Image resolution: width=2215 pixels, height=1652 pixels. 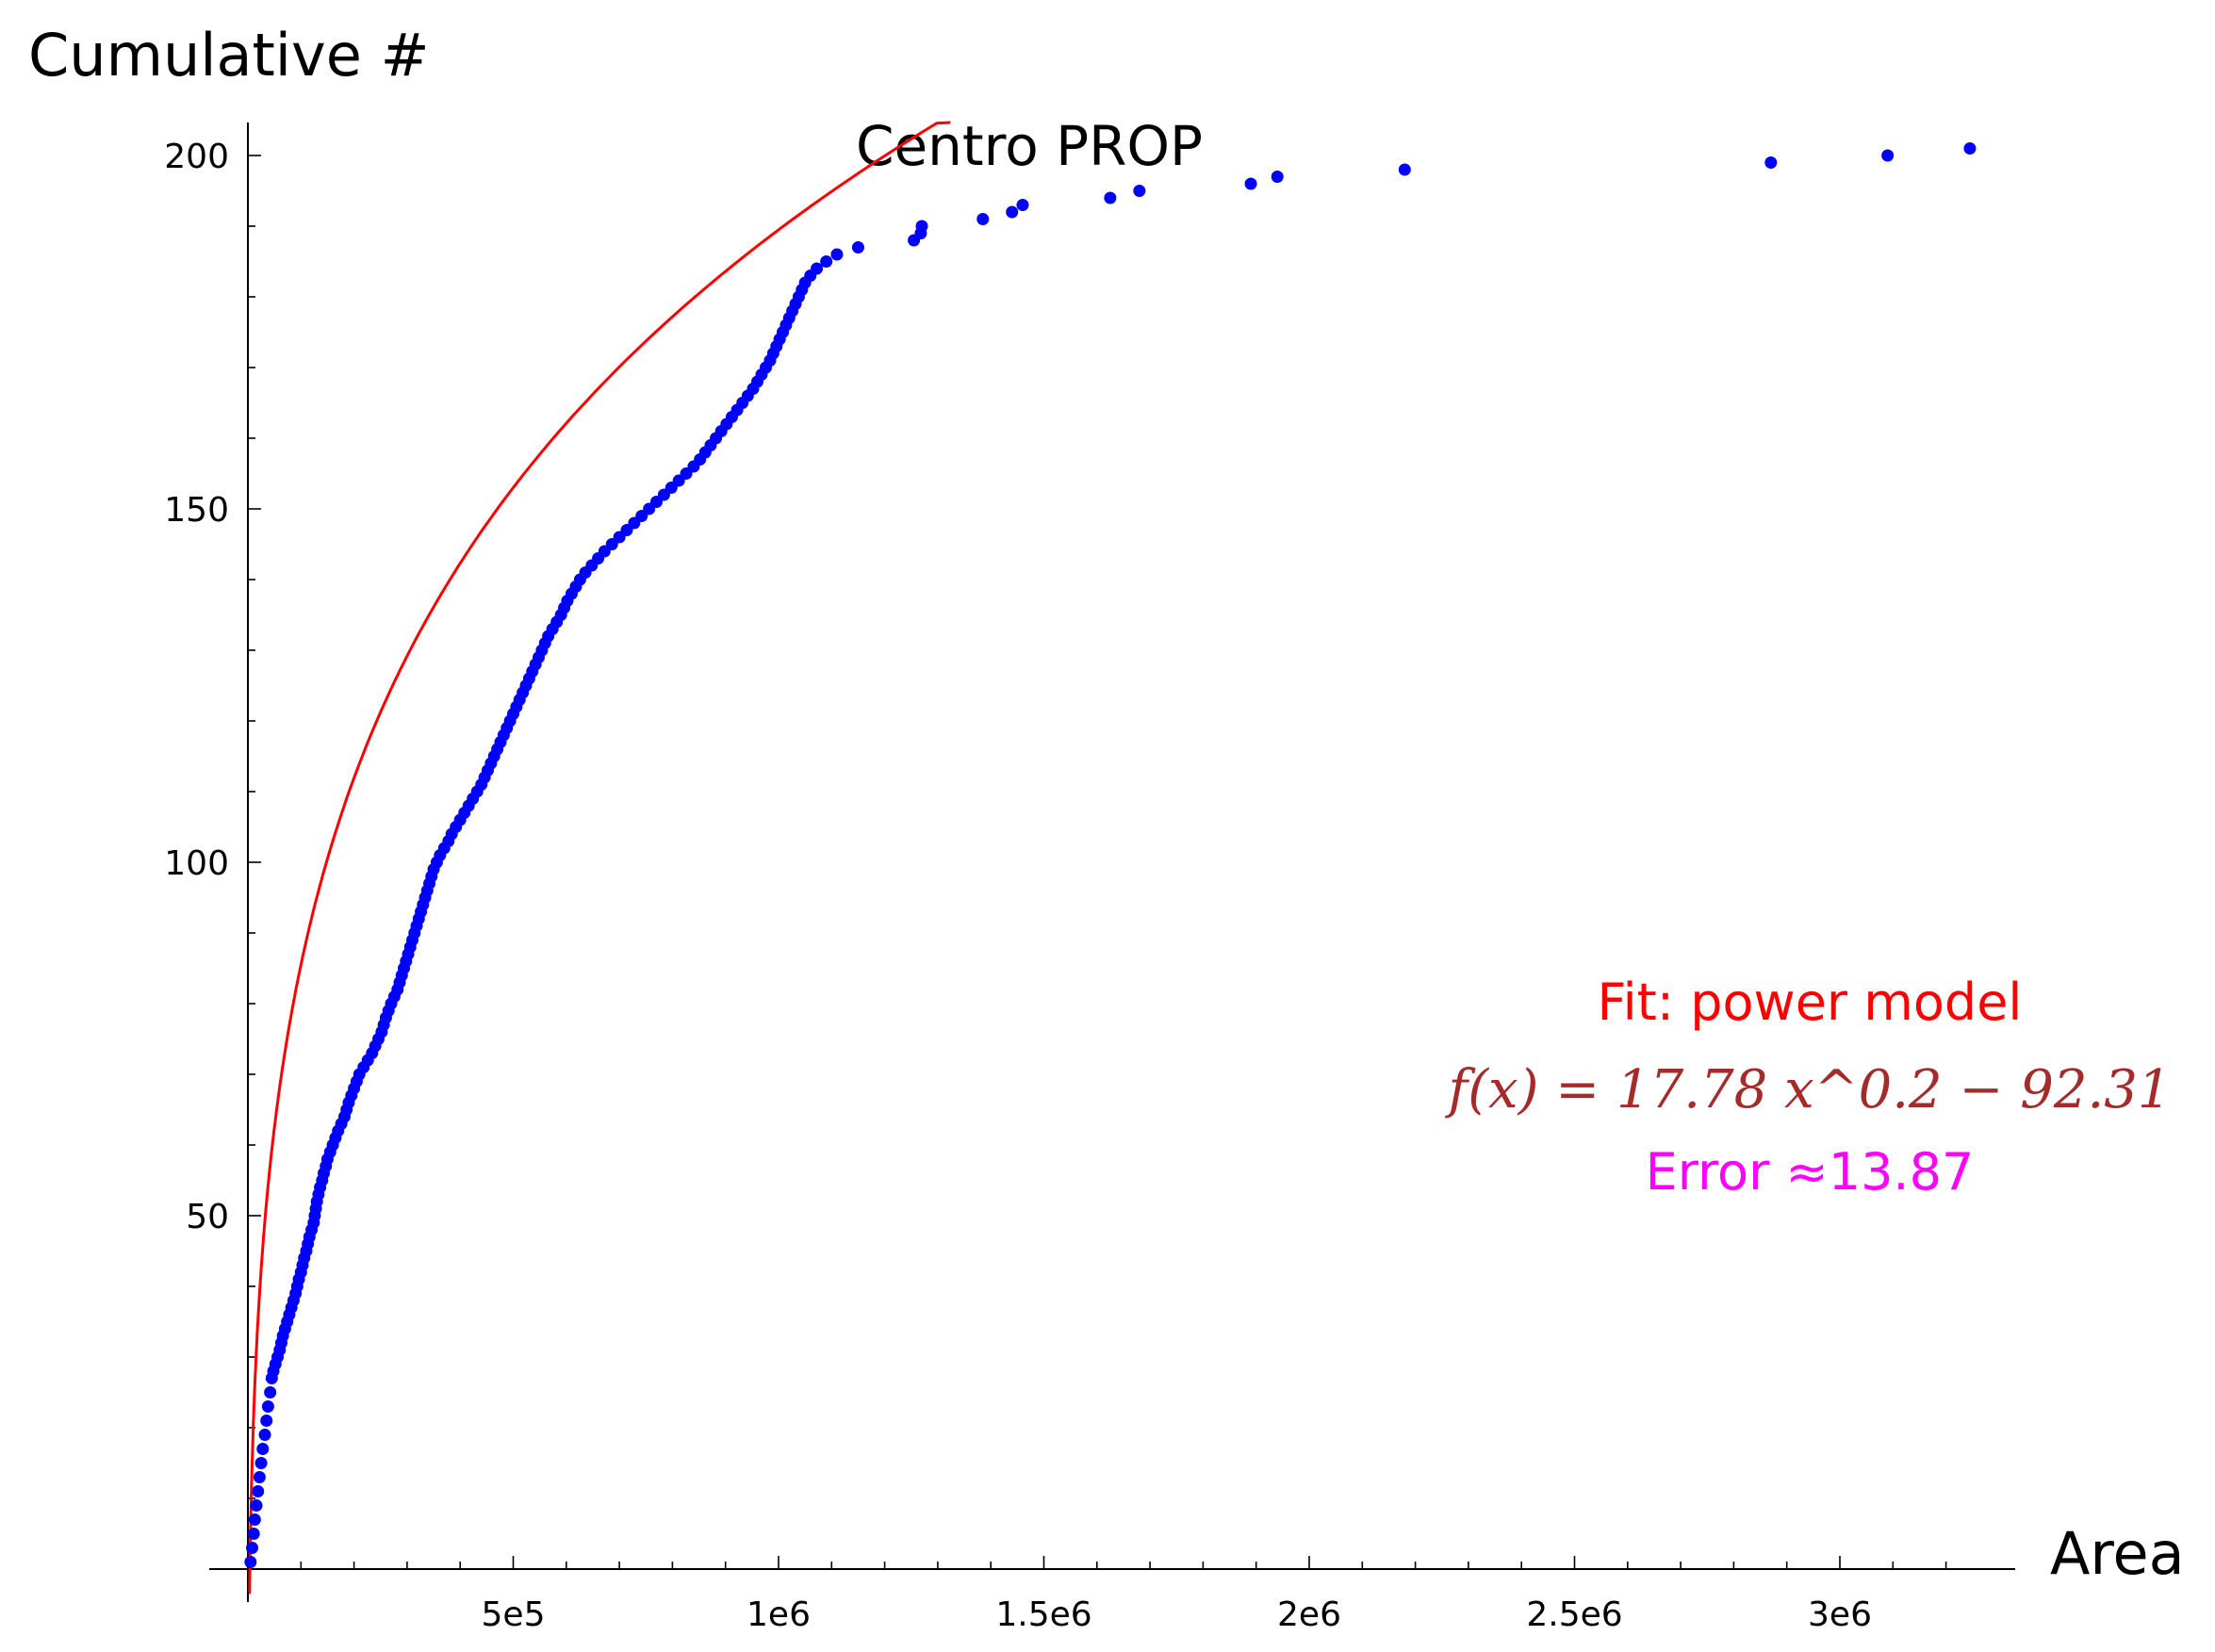 What do you see at coordinates (207, 1217) in the screenshot?
I see `y-tick-label: 50` at bounding box center [207, 1217].